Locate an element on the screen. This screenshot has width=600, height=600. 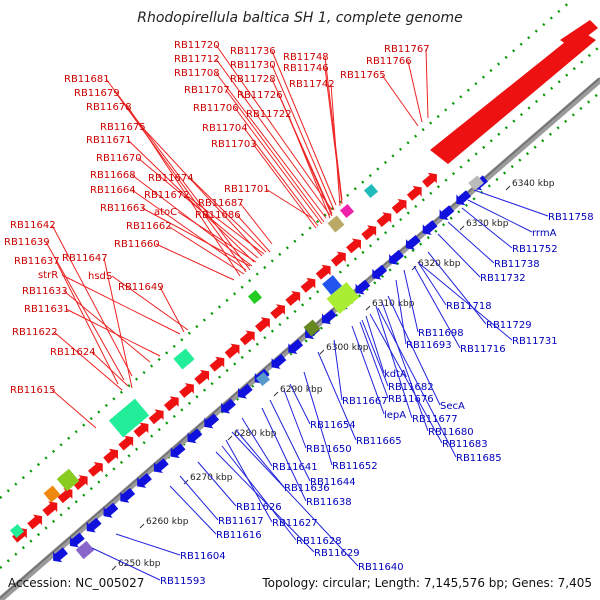
rrna-block-small is located at coordinates (184, 359).